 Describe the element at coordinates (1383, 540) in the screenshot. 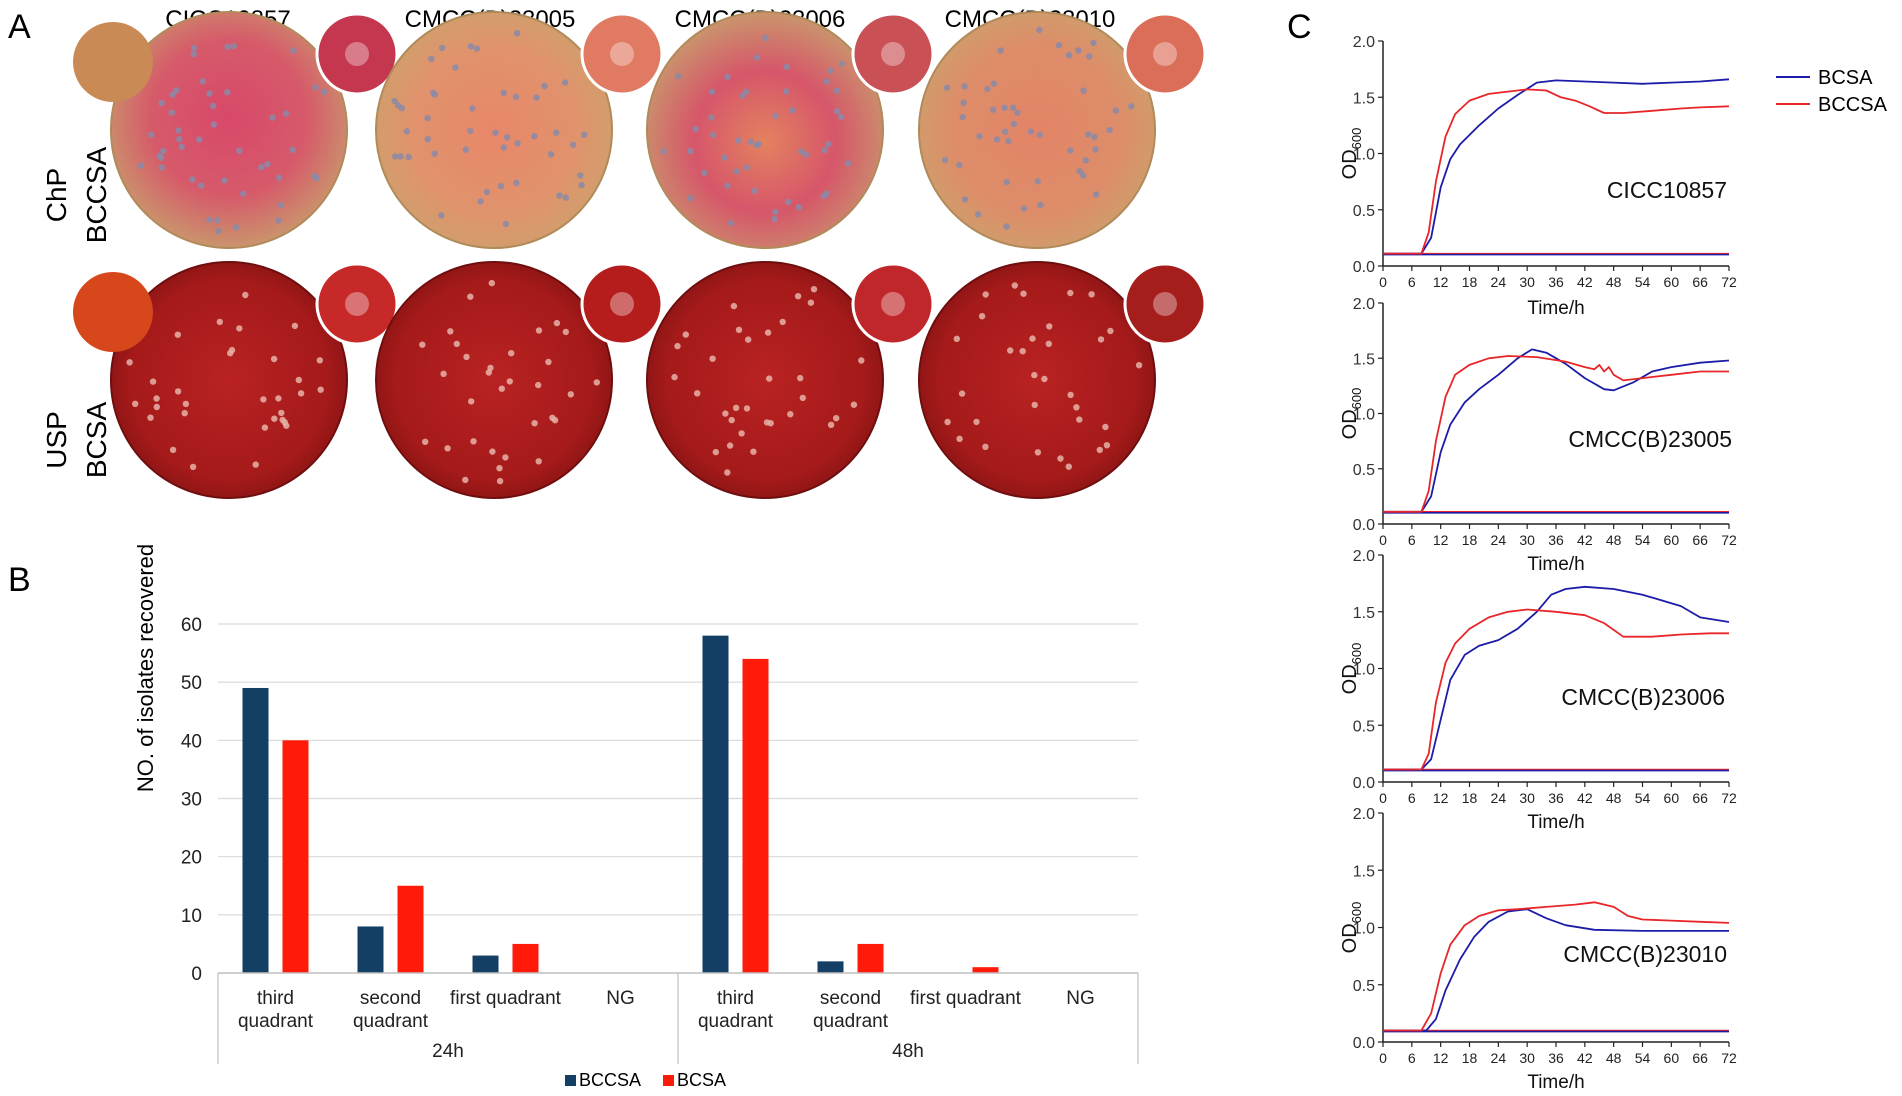

I see `x-tick-label: 0` at that location.